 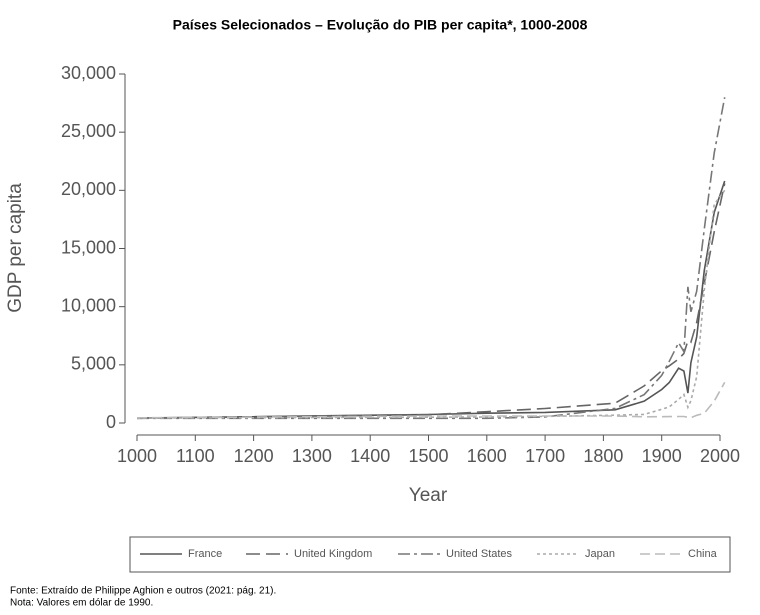 What do you see at coordinates (205, 554) in the screenshot?
I see `legend-label: France` at bounding box center [205, 554].